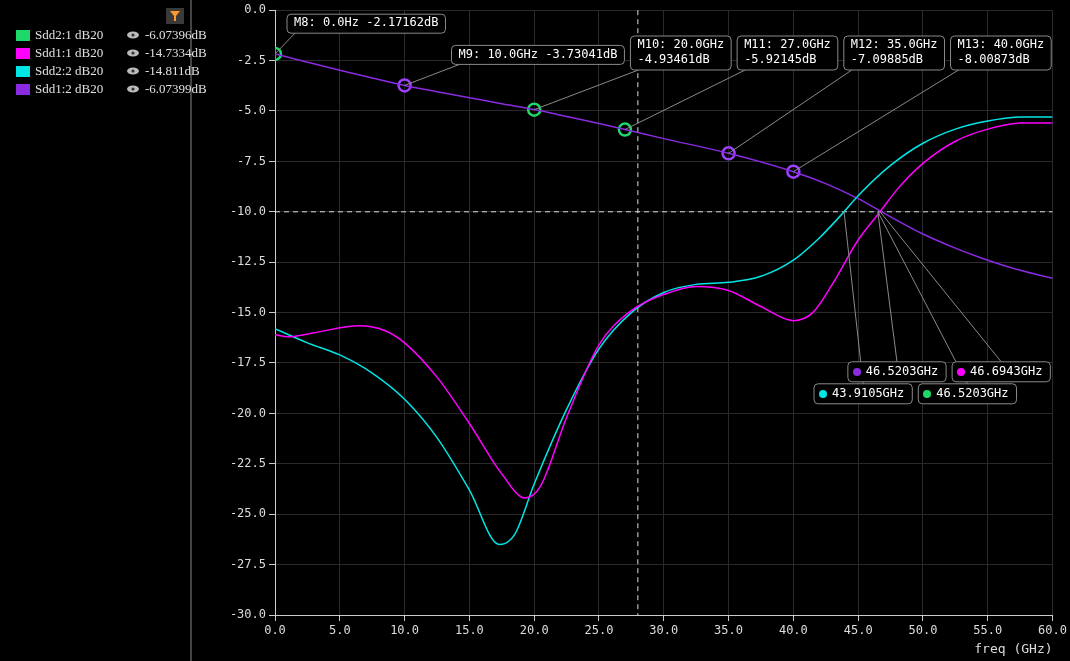 This screenshot has height=661, width=1070. Describe the element at coordinates (729, 630) in the screenshot. I see `x-tick-label: 35.0` at that location.